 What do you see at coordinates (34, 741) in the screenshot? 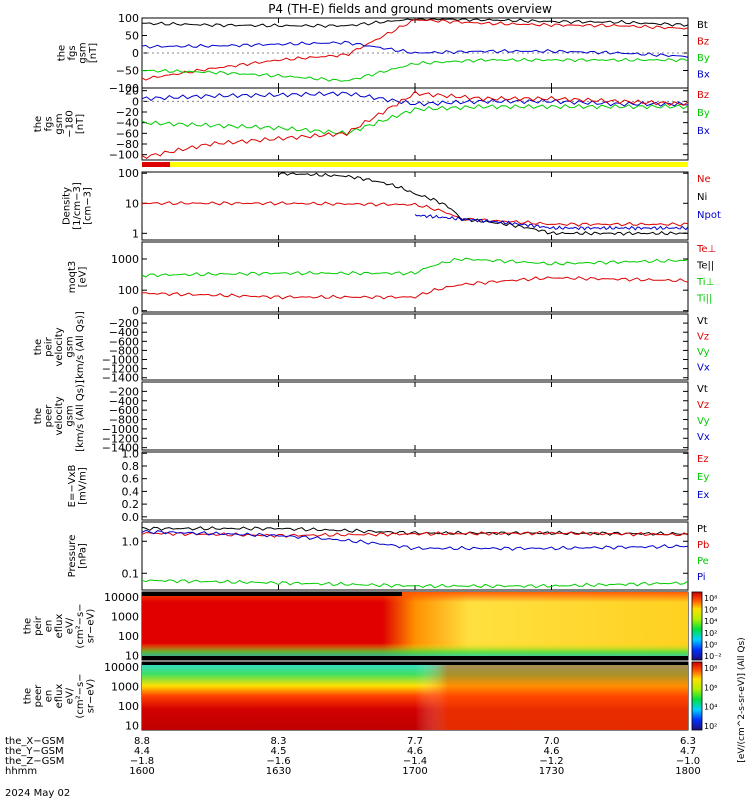
I see `x-row-label: the_X−GSM` at bounding box center [34, 741].